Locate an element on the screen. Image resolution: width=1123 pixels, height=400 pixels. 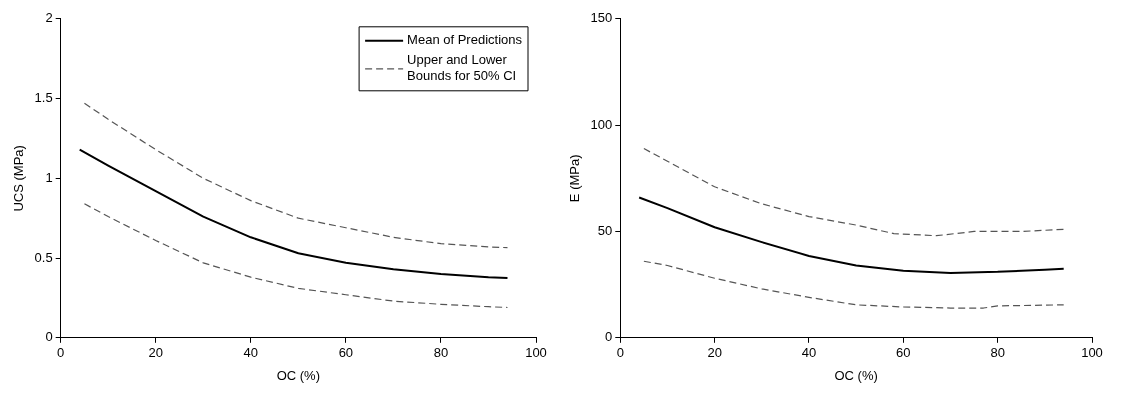
y-tick-label: 1.5 is located at coordinates (43, 98).